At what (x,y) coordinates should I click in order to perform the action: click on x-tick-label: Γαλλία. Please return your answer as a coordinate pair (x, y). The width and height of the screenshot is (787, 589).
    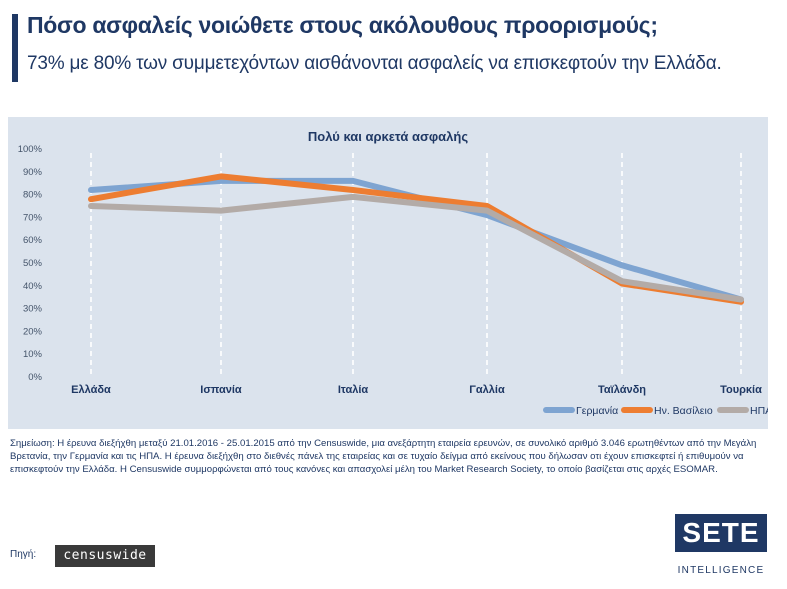
    Looking at the image, I should click on (487, 390).